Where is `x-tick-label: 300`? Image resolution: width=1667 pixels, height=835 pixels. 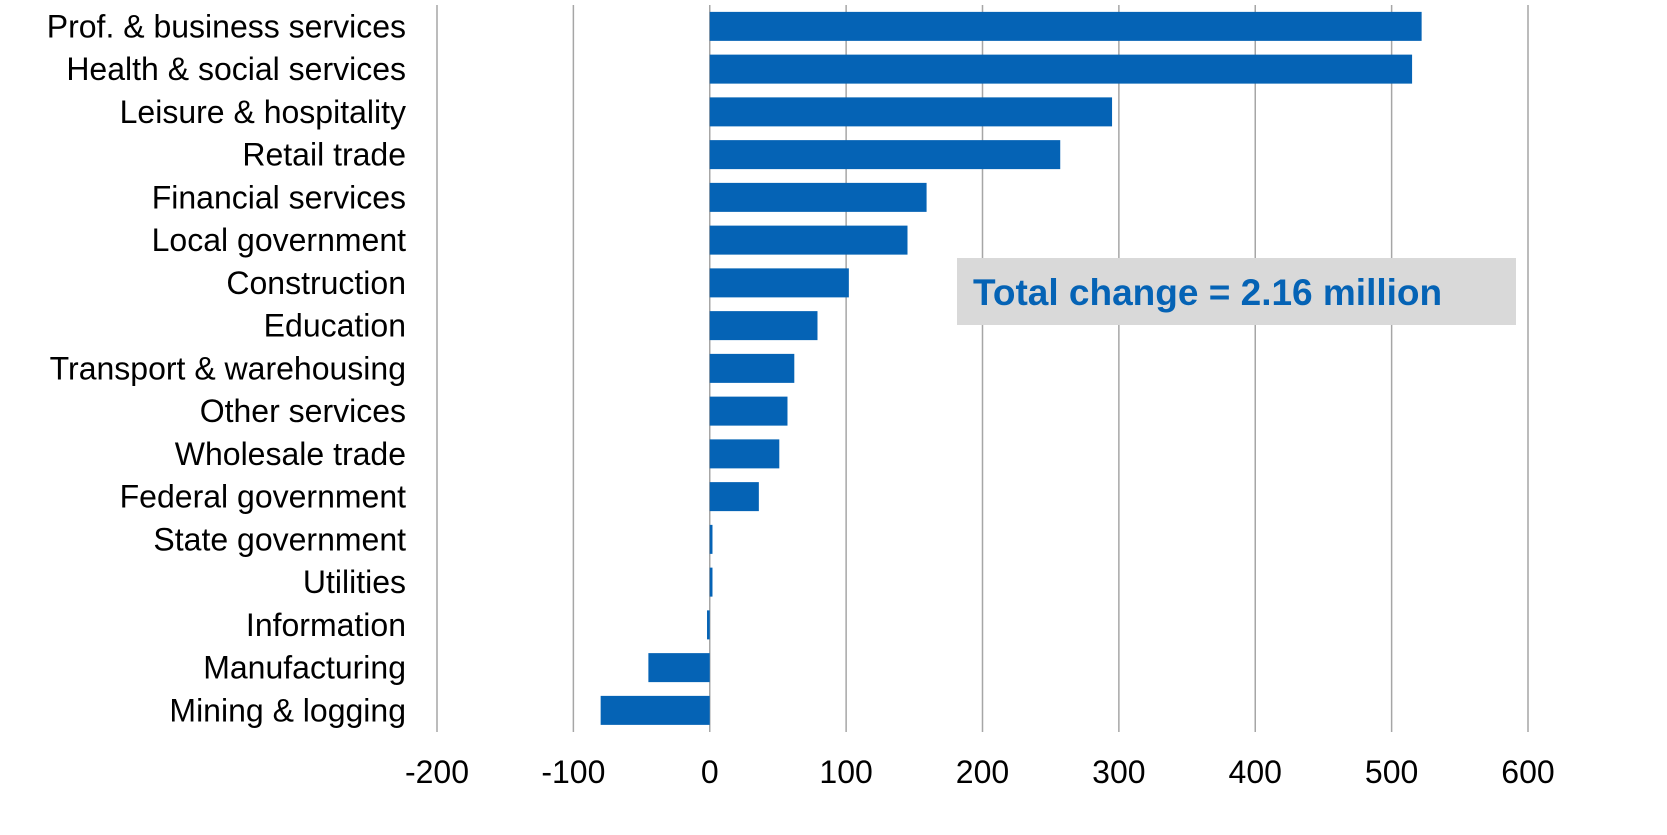 x-tick-label: 300 is located at coordinates (1118, 772).